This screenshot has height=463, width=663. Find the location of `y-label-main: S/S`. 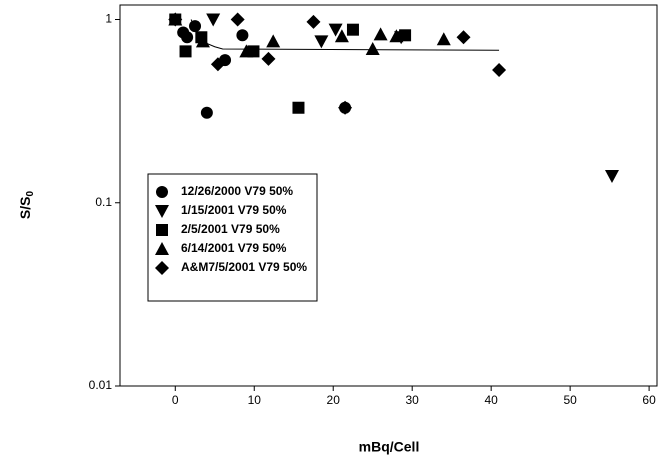

y-label-main: S/S is located at coordinates (25, 207).